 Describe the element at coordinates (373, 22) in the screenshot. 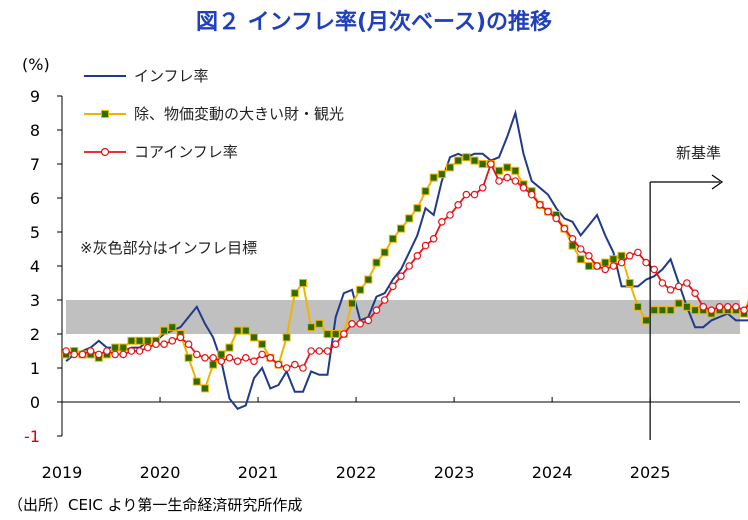

I see `chart-title: 図２ インフレ率(月次ベース)の推移` at that location.